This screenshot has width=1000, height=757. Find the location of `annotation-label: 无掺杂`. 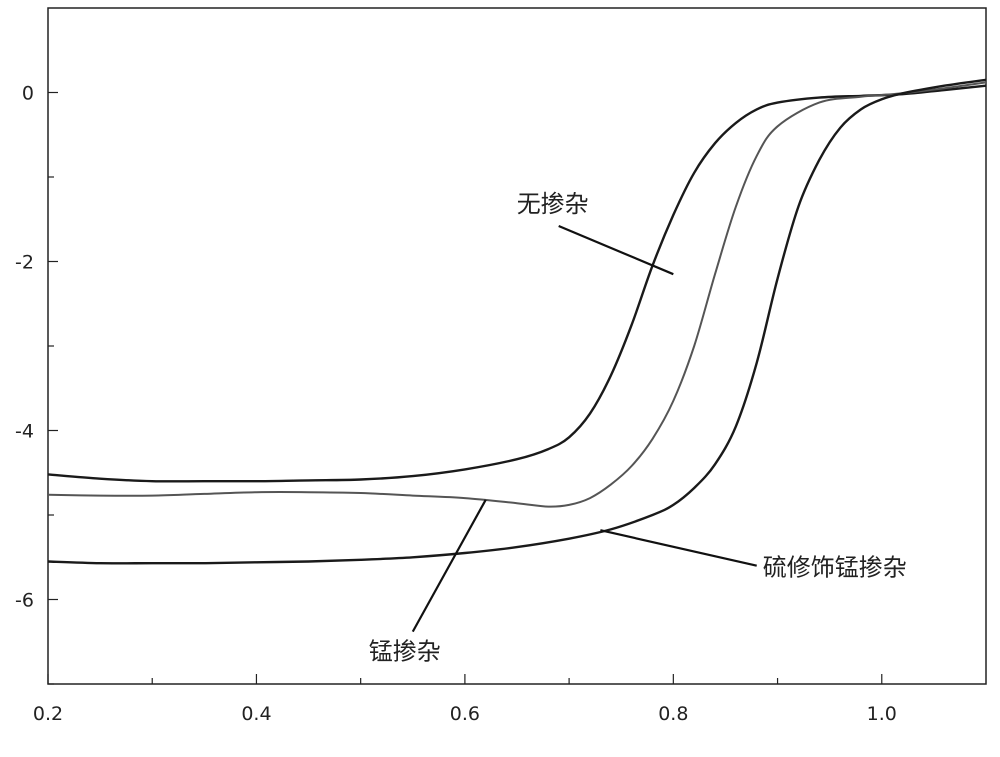

annotation-label: 无掺杂 is located at coordinates (553, 204).